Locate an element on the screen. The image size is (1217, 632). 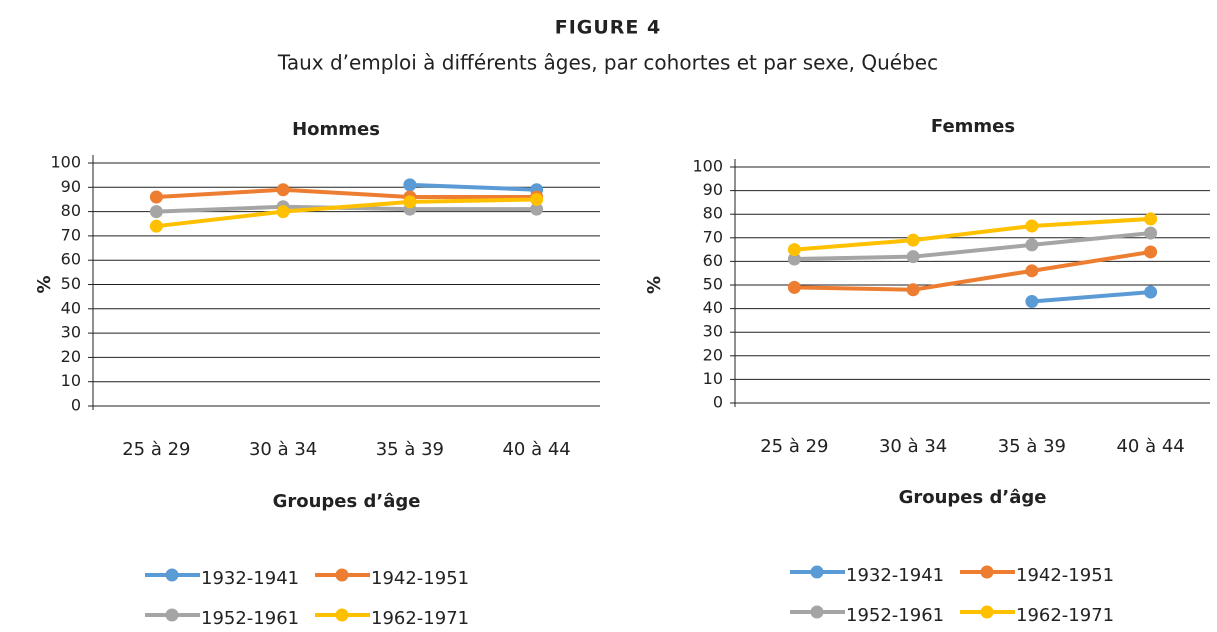
chart-title: Hommes is located at coordinates (336, 129).